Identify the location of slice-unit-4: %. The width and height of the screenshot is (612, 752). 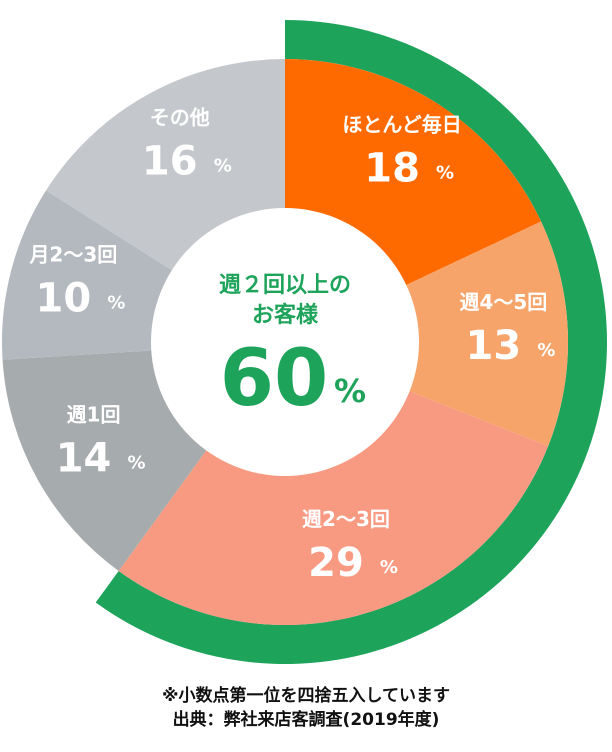
(137, 462).